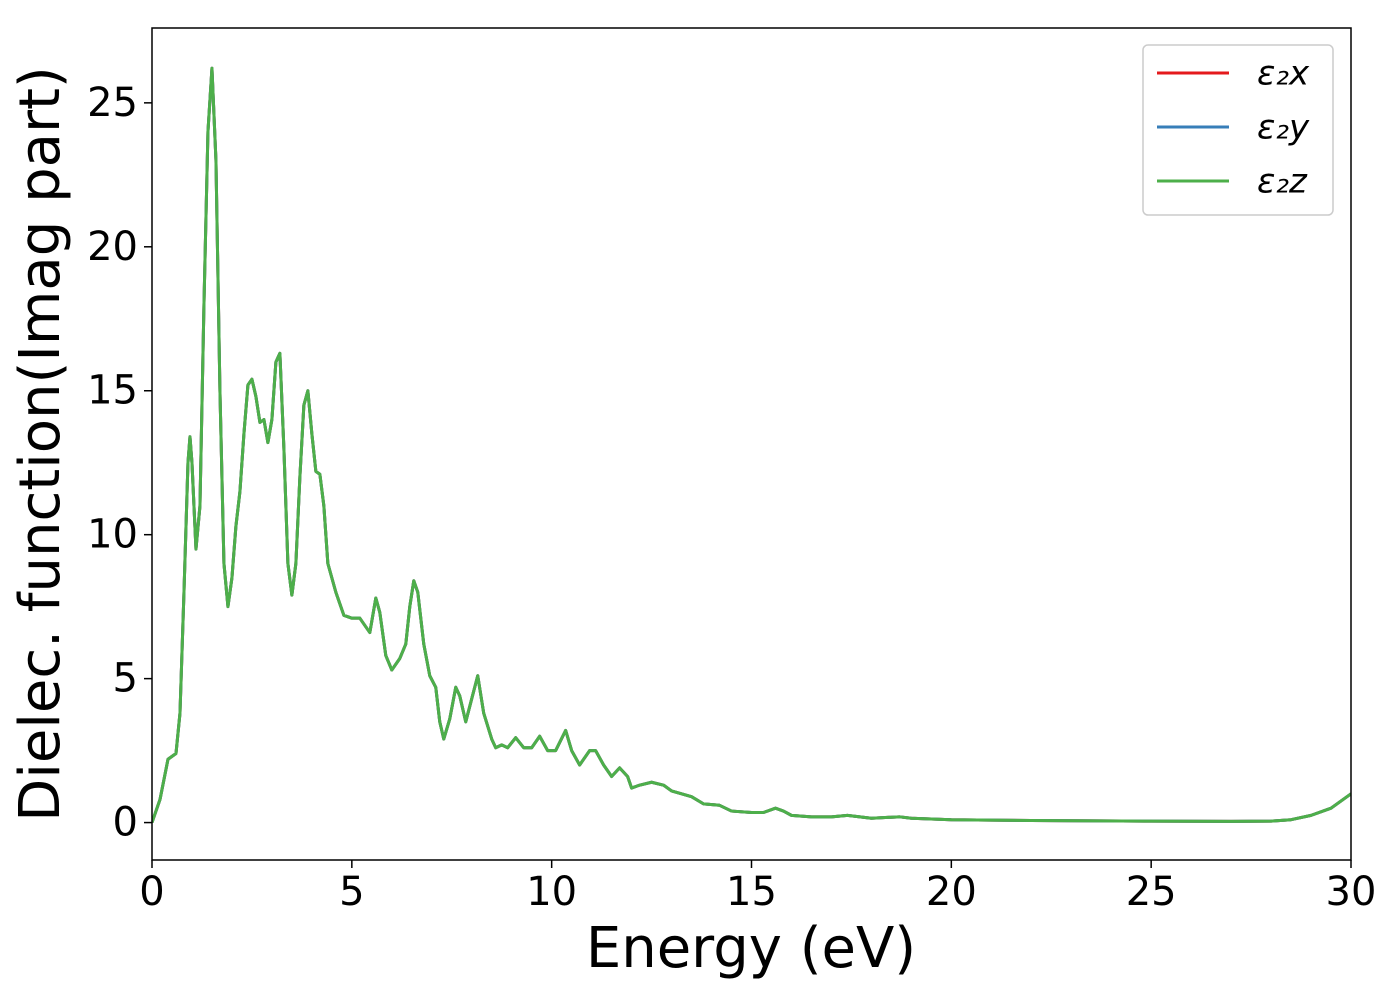 This screenshot has width=1400, height=1000. I want to click on y-tick-label: 20, so click(112, 247).